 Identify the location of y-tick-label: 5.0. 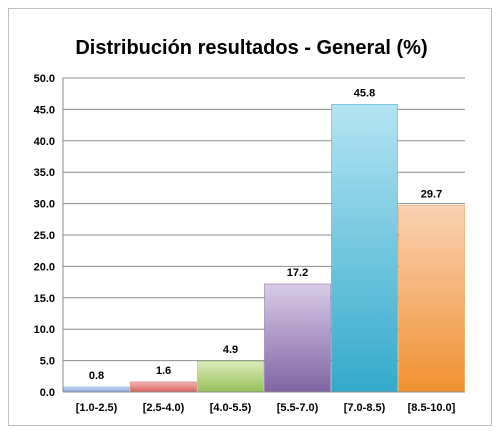
(47, 362).